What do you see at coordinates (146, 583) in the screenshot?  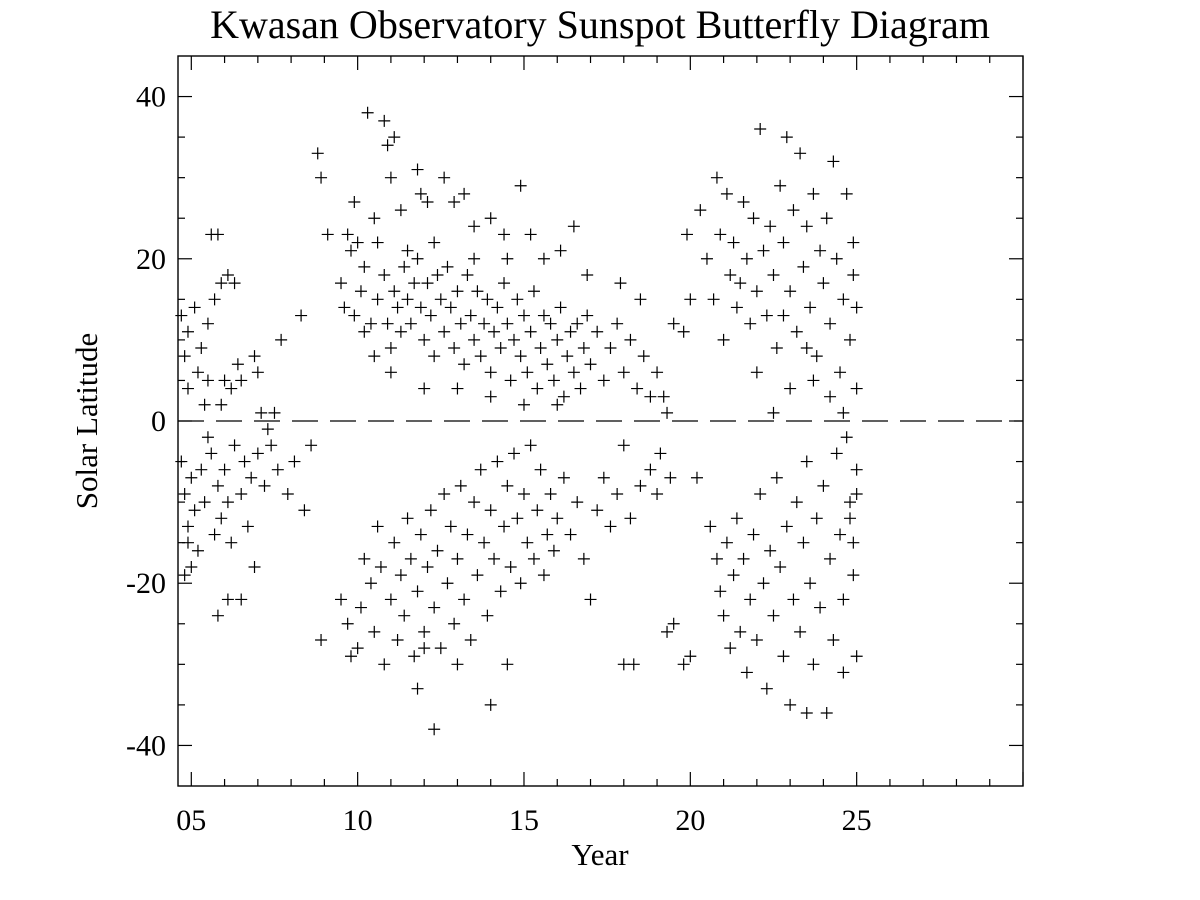 I see `y-tick-label: -20` at bounding box center [146, 583].